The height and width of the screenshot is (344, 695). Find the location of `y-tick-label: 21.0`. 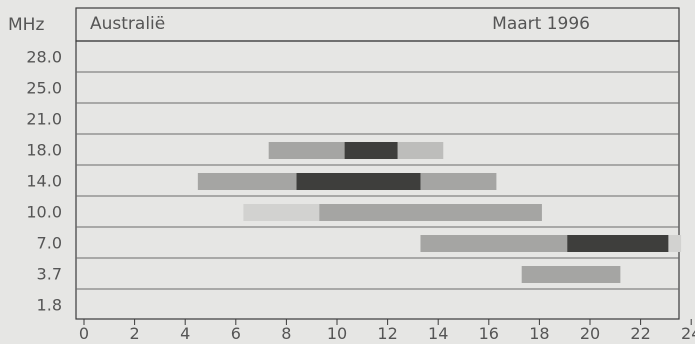

y-tick-label: 21.0 is located at coordinates (44, 119).